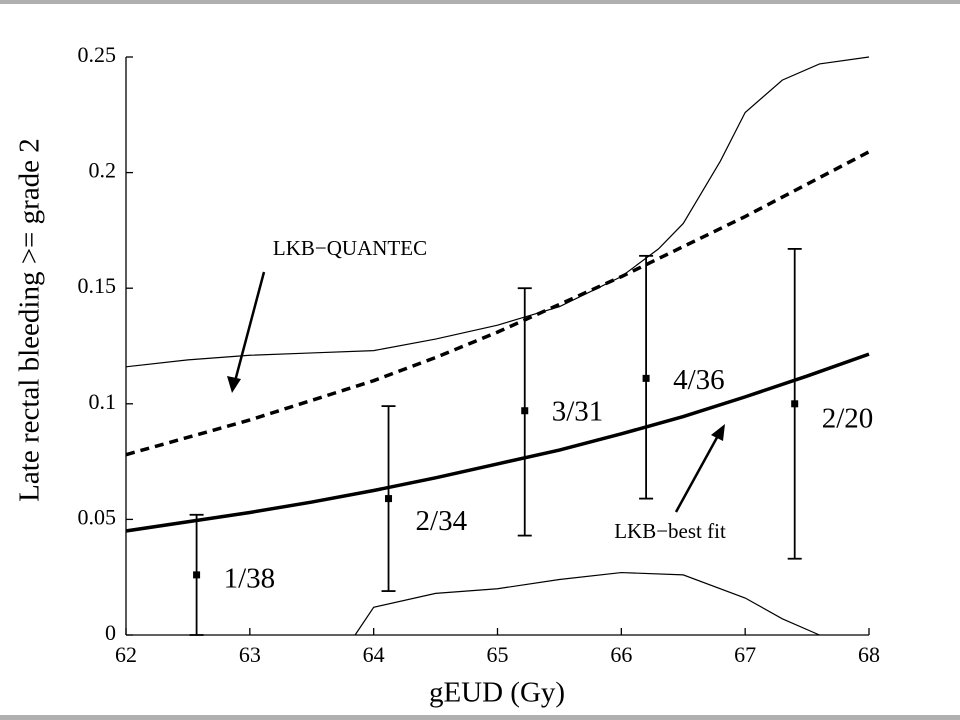 Image resolution: width=960 pixels, height=720 pixels. I want to click on annotation: LKB−QUANTEC, so click(350, 248).